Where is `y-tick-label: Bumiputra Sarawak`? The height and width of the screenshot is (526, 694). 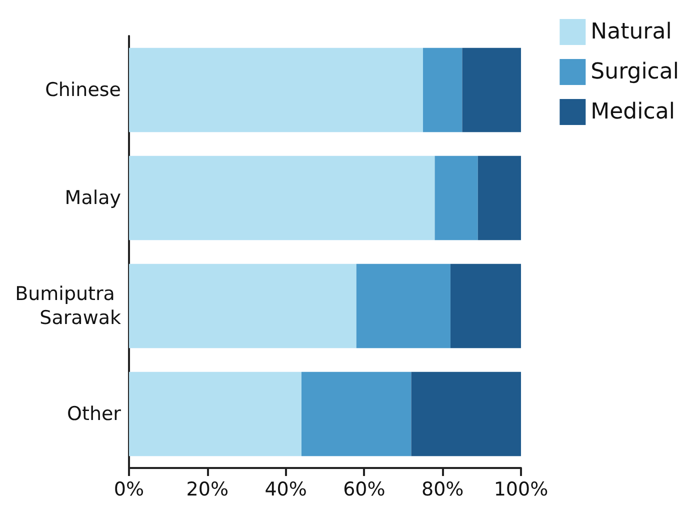
y-tick-label: Bumiputra Sarawak is located at coordinates (68, 306).